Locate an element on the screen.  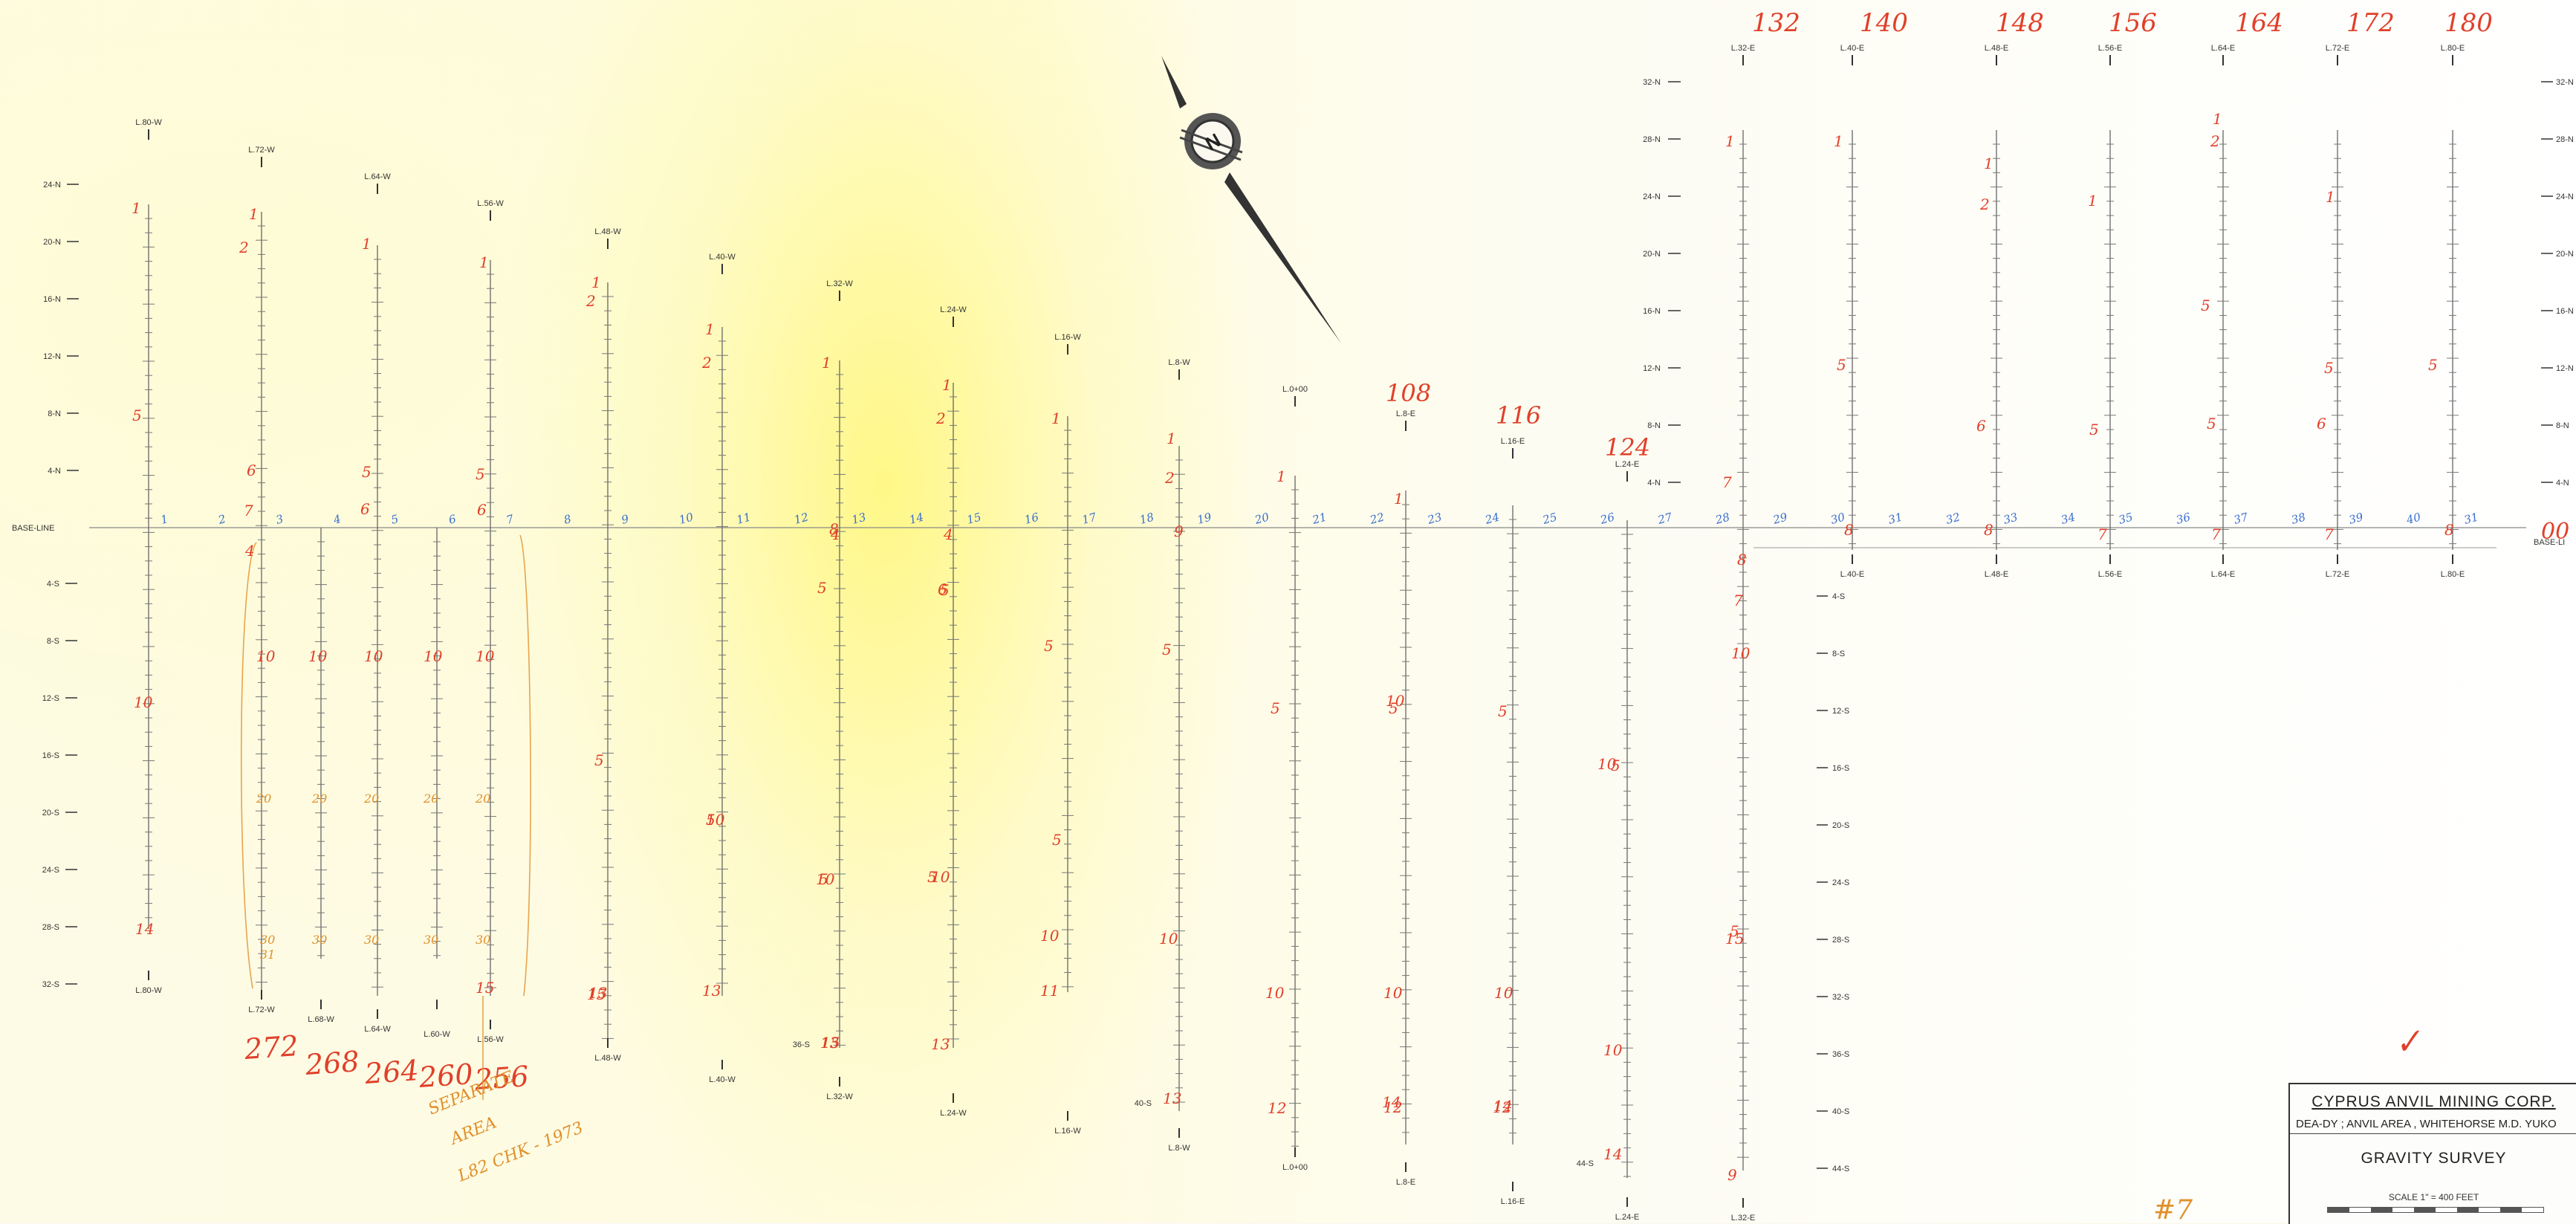
line-label-bottom: L.64-W is located at coordinates (377, 1029).